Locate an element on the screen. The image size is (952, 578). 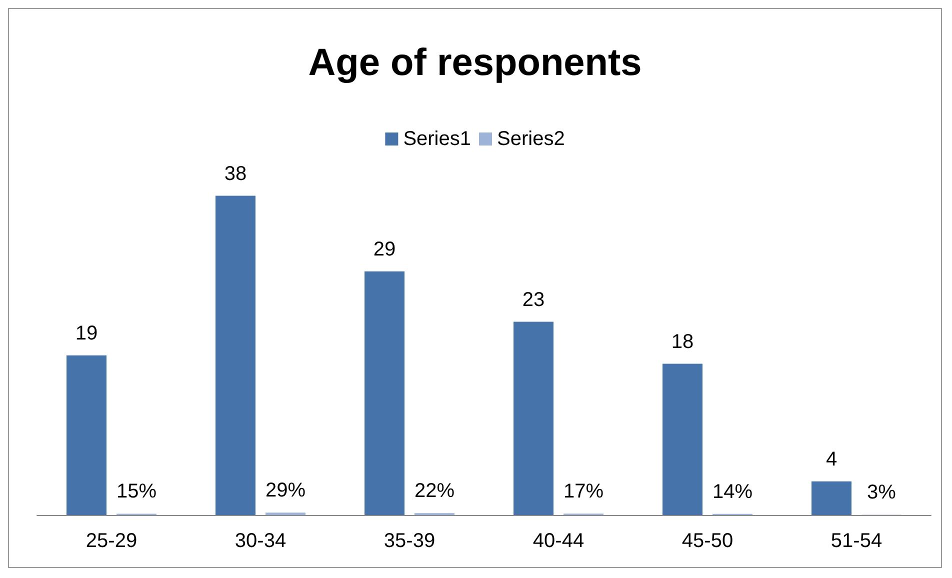
data-label: 18 is located at coordinates (682, 341).